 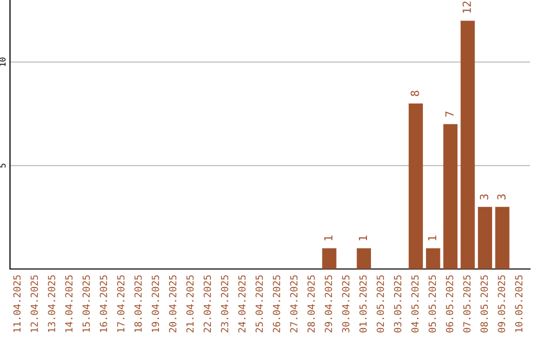 I want to click on x-tick-label: 07.05.2025, so click(x=467, y=303).